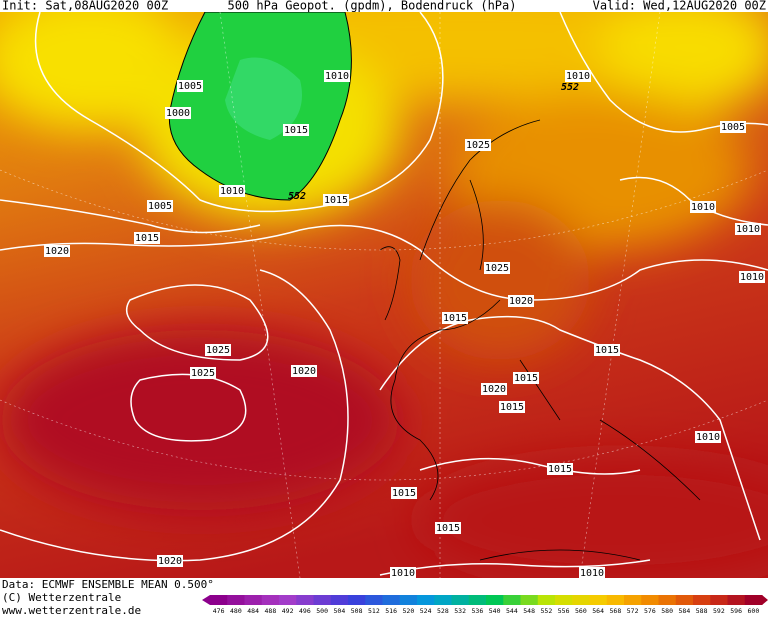 Image resolution: width=768 pixels, height=617 pixels. What do you see at coordinates (409, 611) in the screenshot?
I see `colorbar-label: 520` at bounding box center [409, 611].